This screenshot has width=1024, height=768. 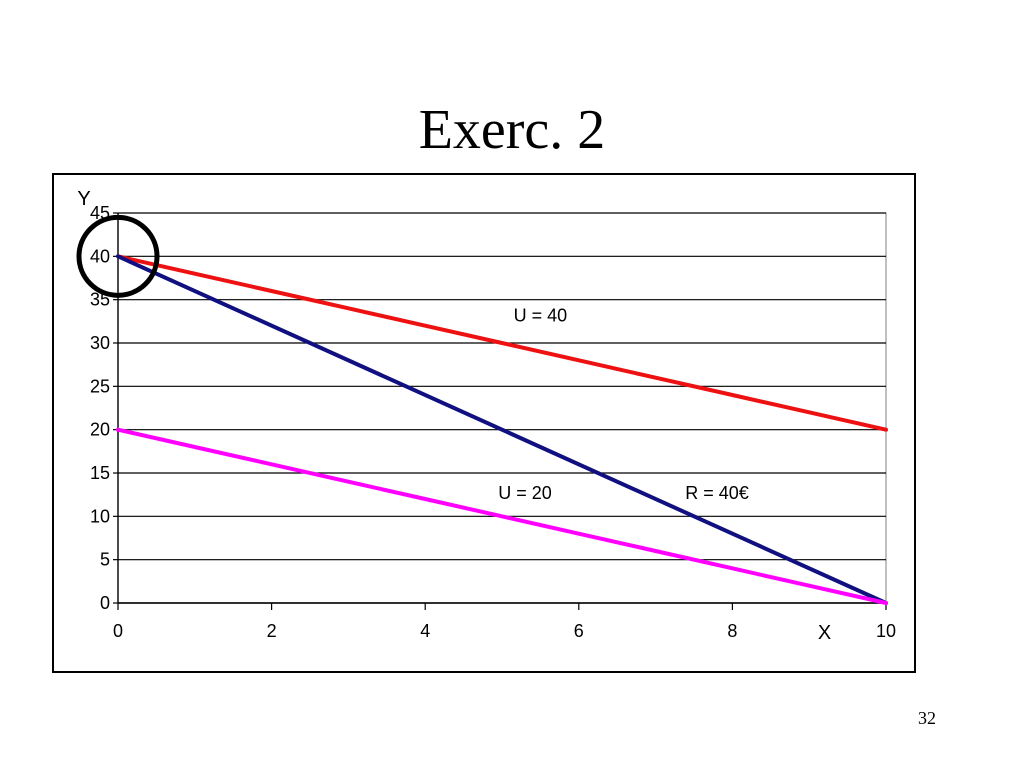 I want to click on y-tick-label: 40, so click(x=100, y=256).